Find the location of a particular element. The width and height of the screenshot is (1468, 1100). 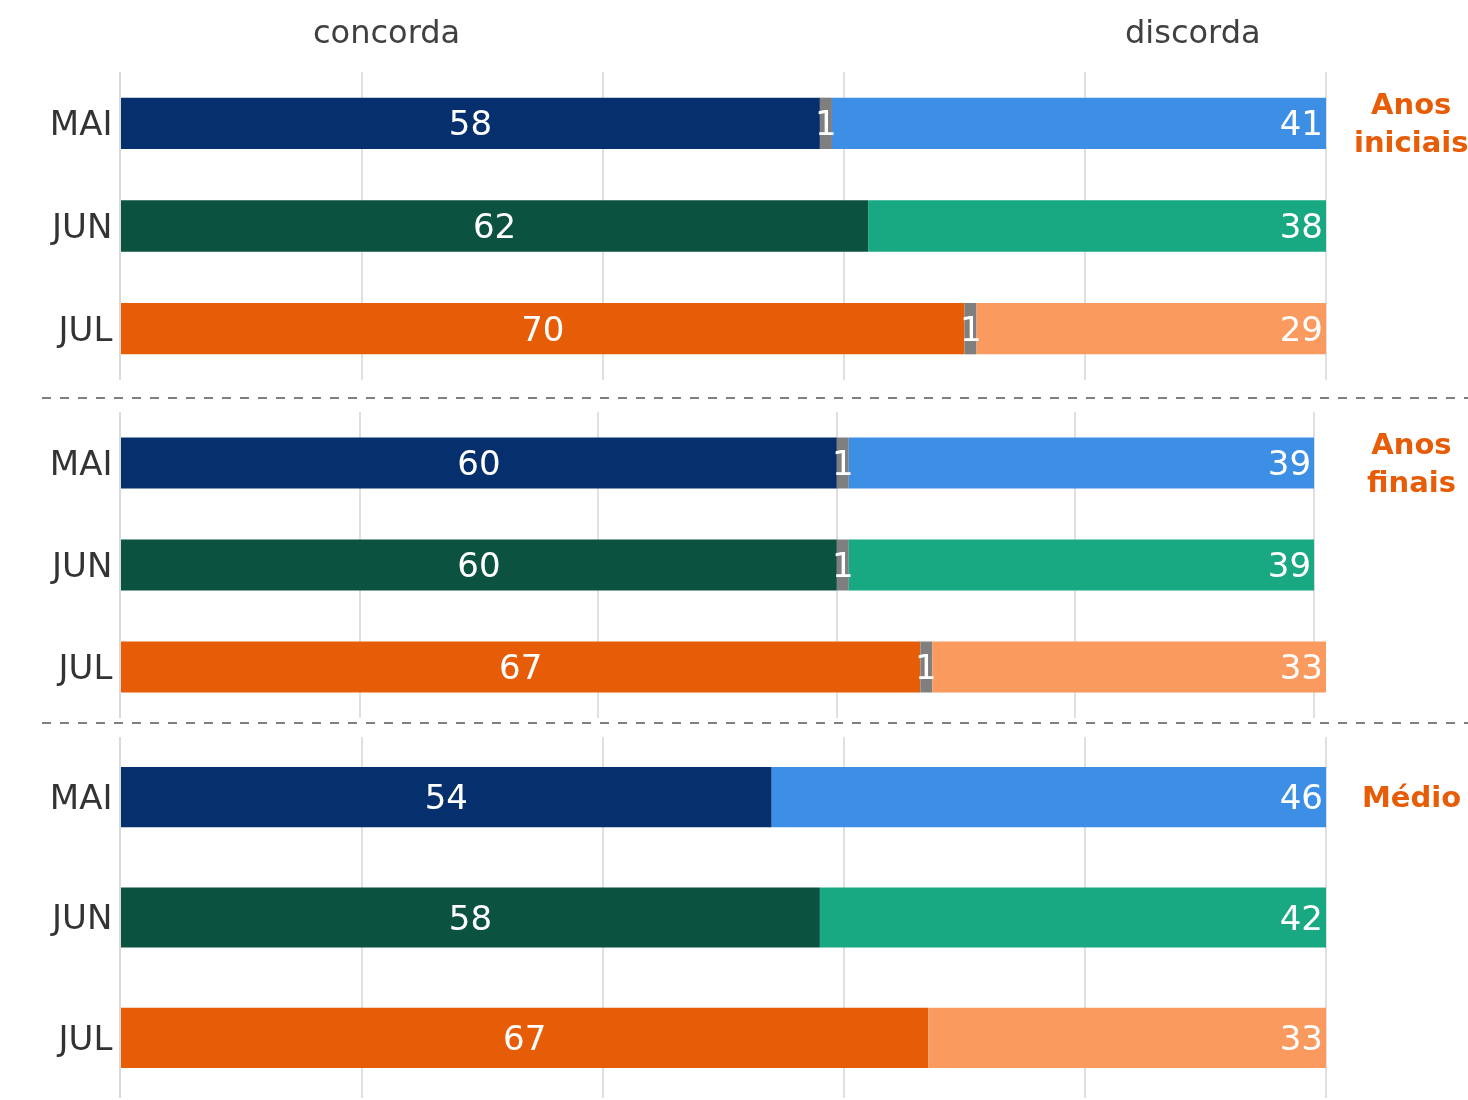

data-label: 62 is located at coordinates (494, 226).